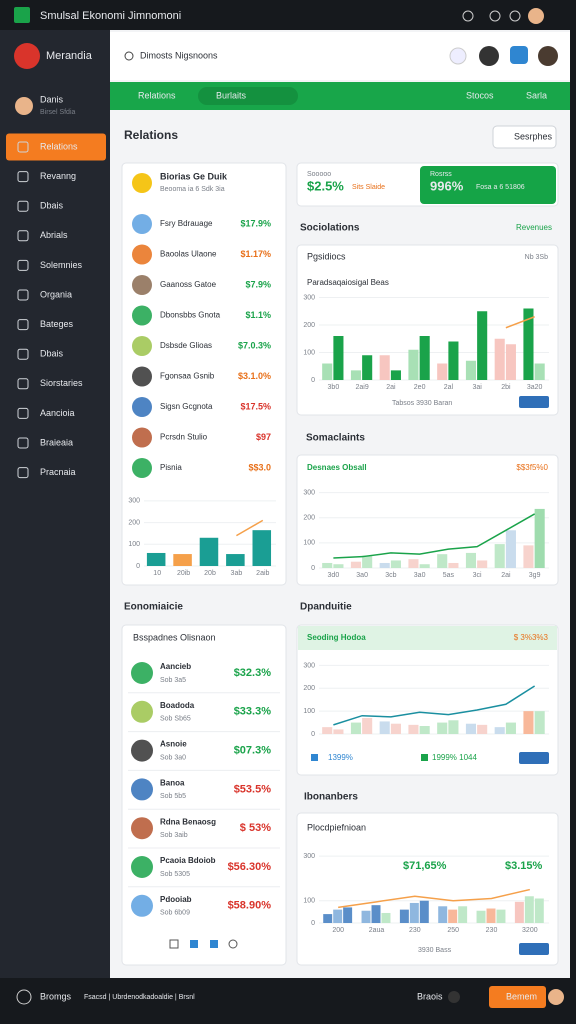  What do you see at coordinates (430, 996) in the screenshot?
I see `footer-text: Braois` at bounding box center [430, 996].